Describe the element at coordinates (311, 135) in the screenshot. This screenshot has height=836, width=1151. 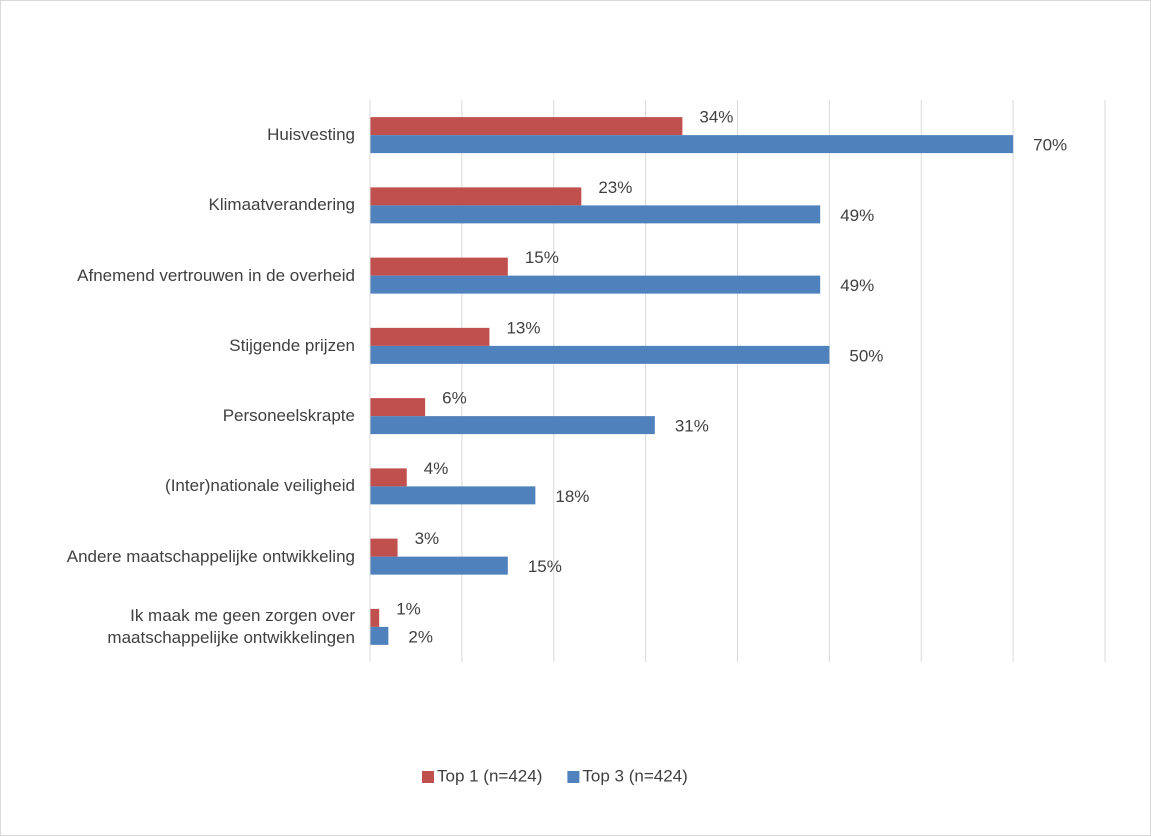
I see `y-tick-label: Huisvesting` at that location.